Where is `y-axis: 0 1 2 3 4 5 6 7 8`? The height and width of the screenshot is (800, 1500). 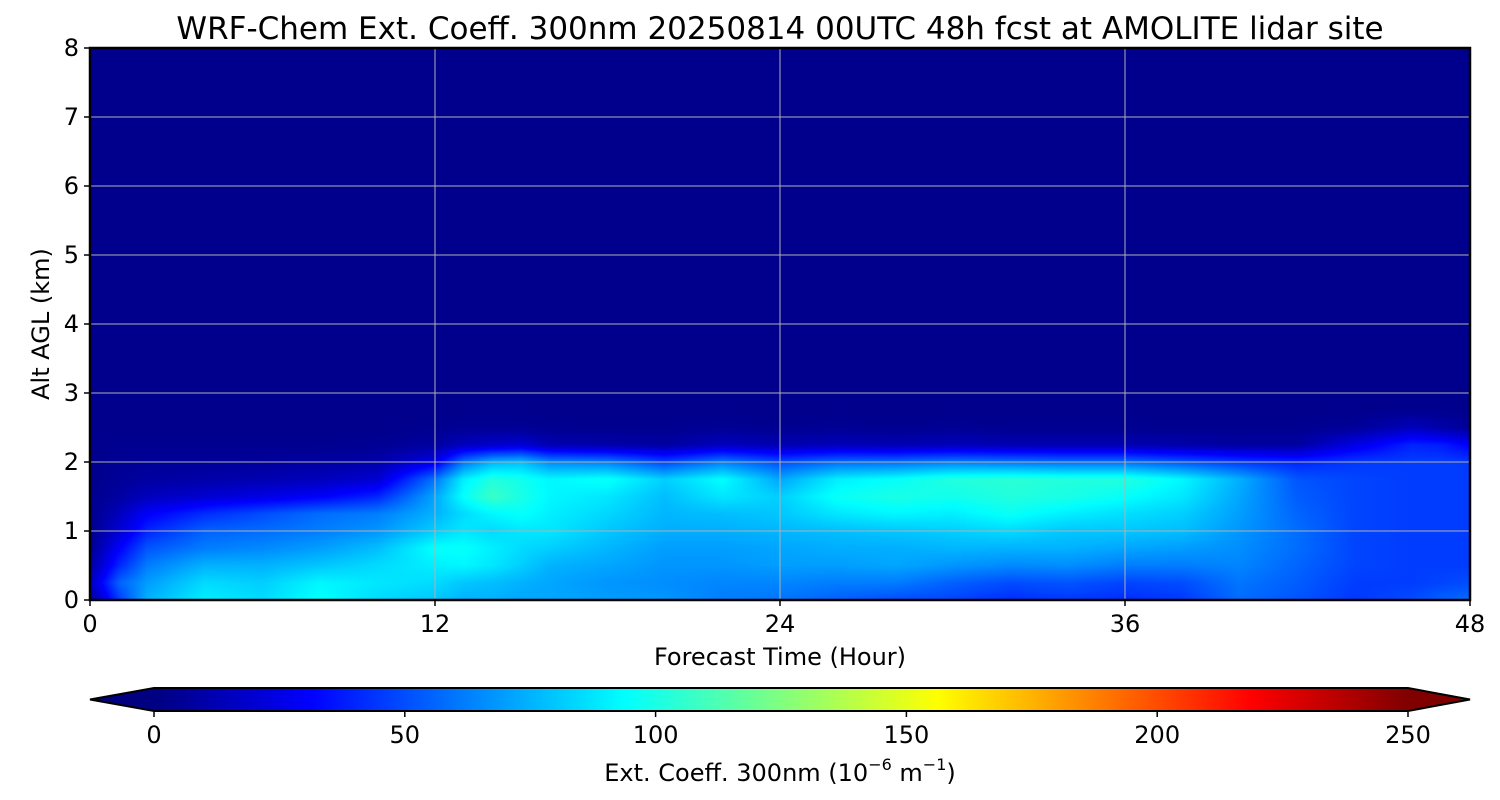 y-axis: 0 1 2 3 4 5 6 7 8 is located at coordinates (77, 324).